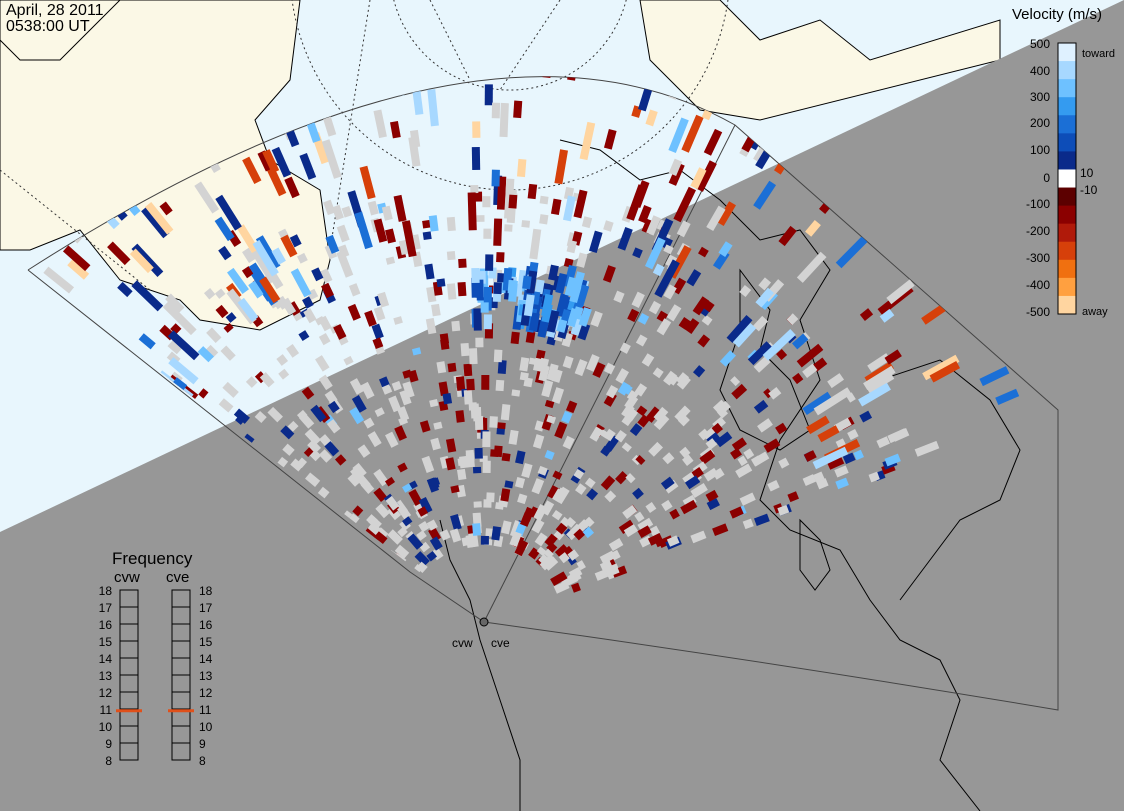  Describe the element at coordinates (106, 625) in the screenshot. I see `frequency-tick-label: 16` at that location.